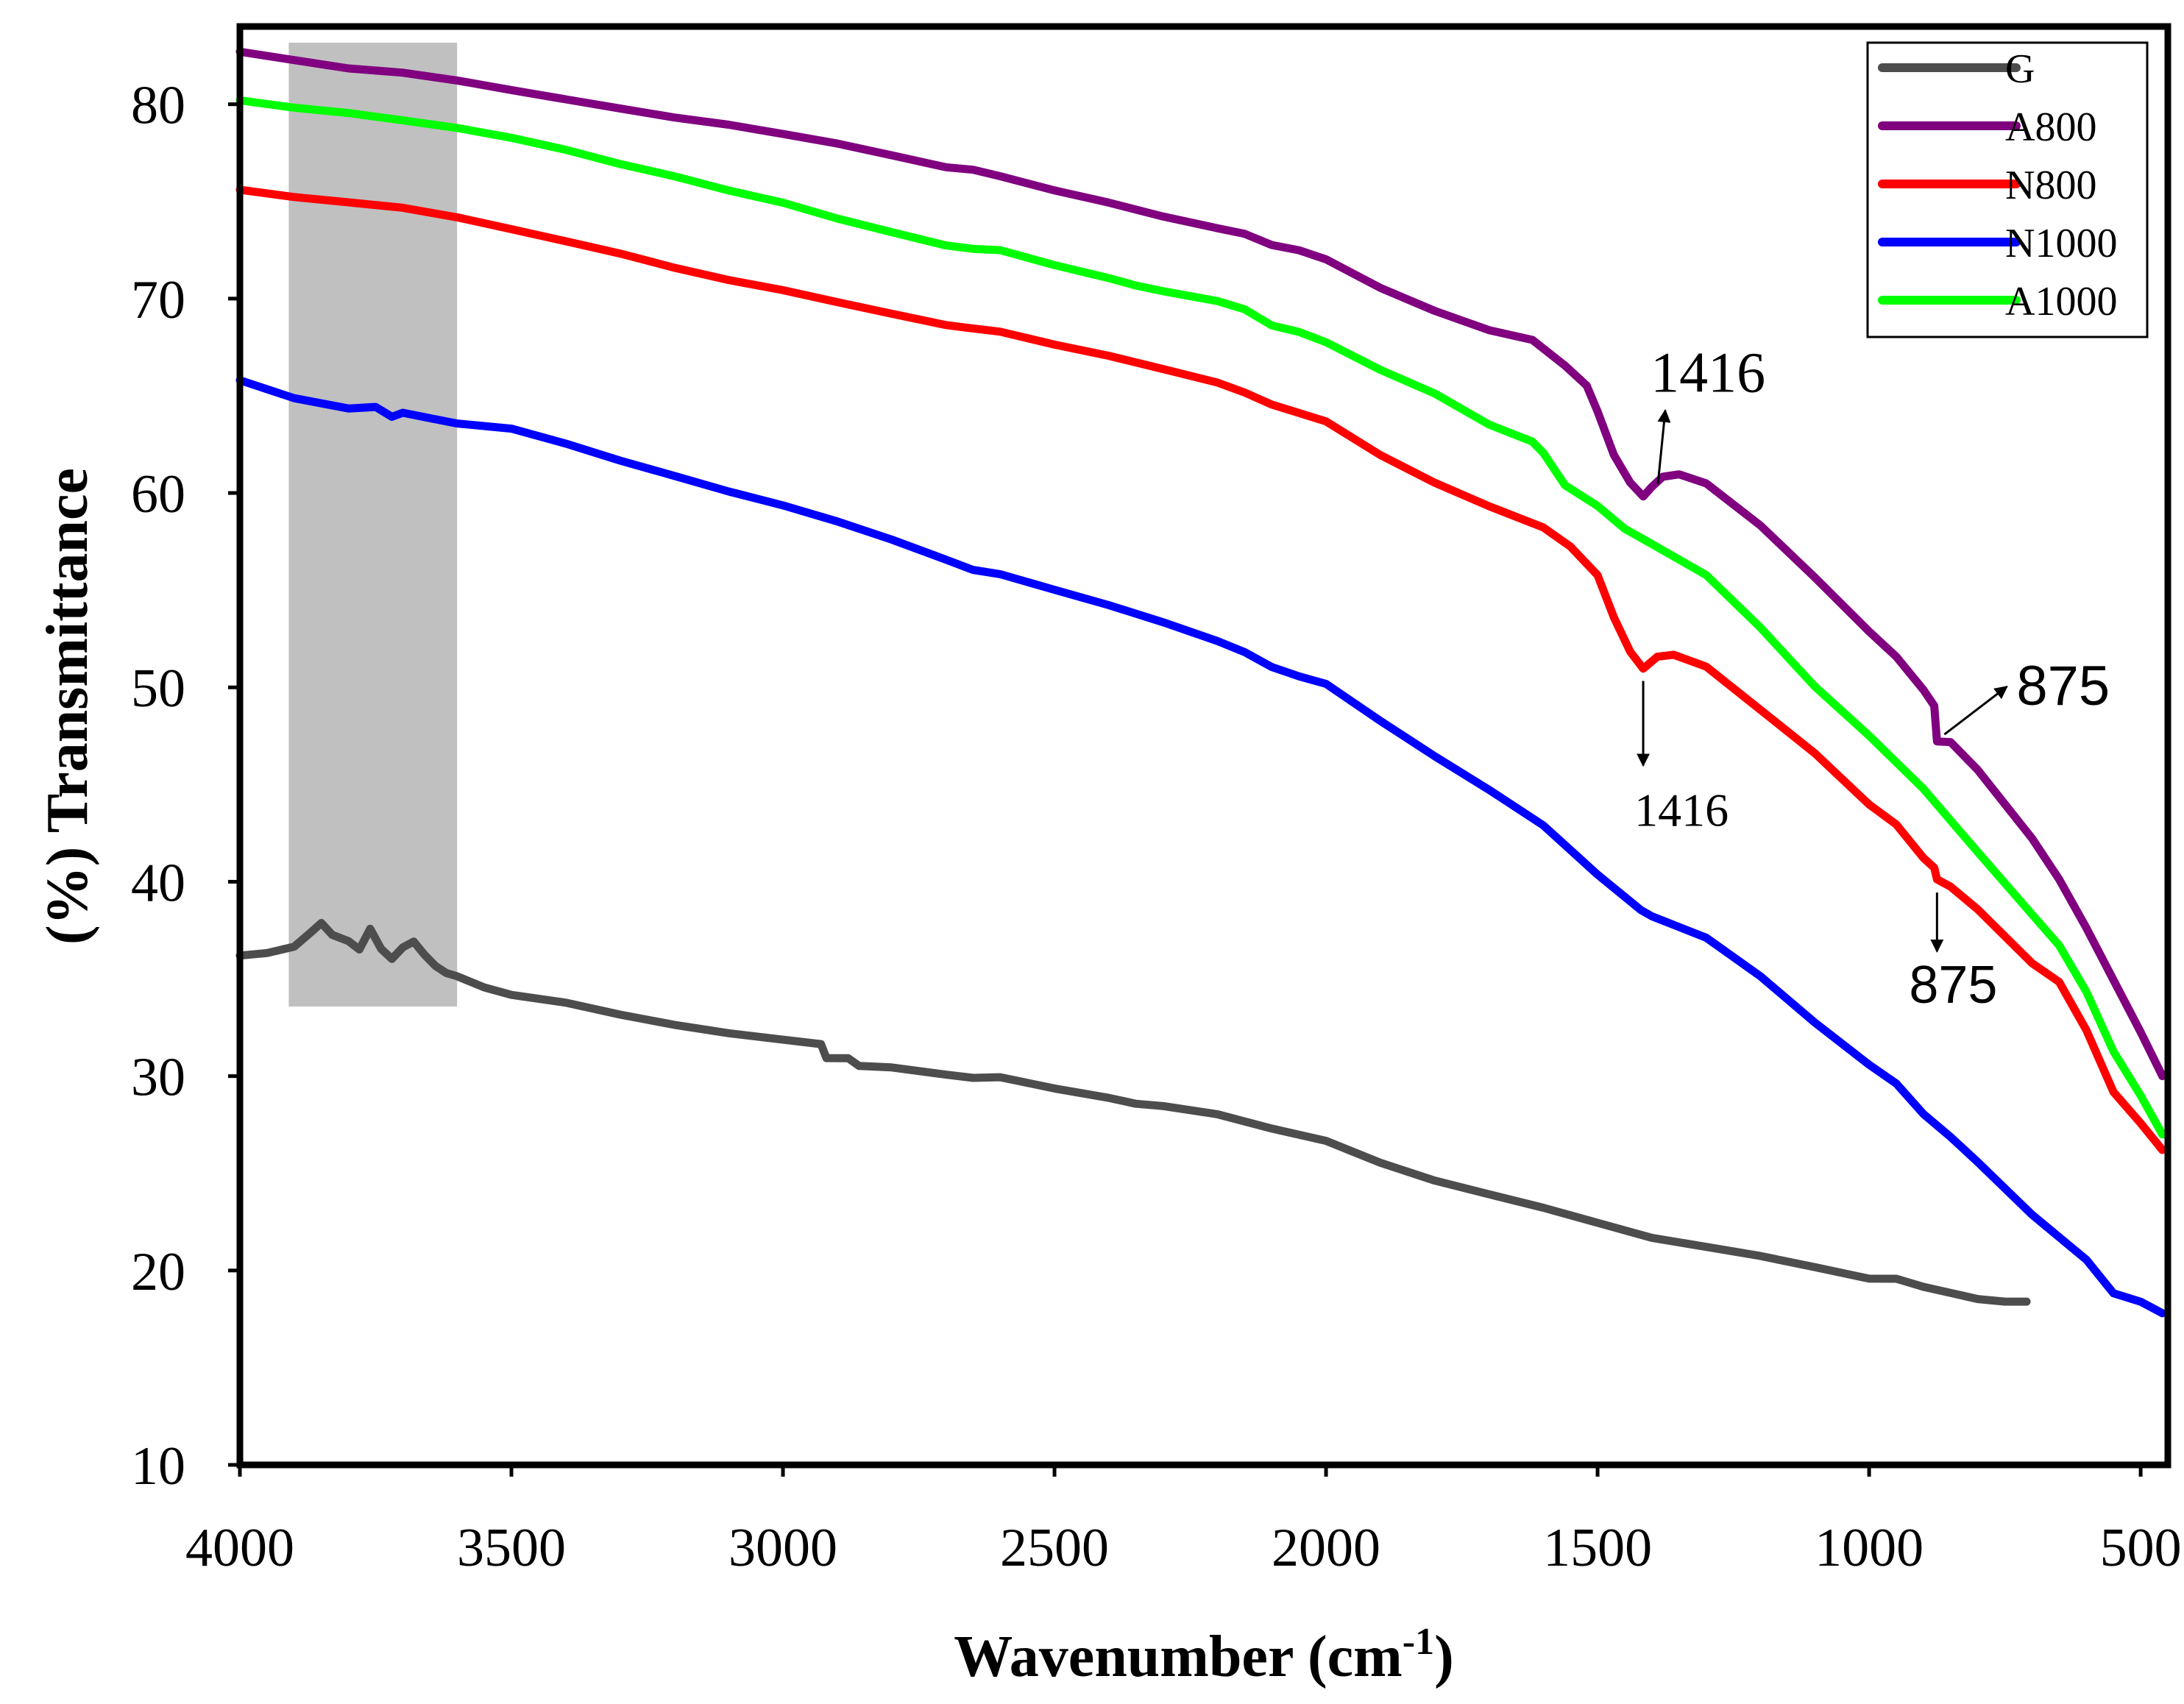 This screenshot has width=2184, height=1704. What do you see at coordinates (158, 106) in the screenshot?
I see `y-tick-label: 80` at bounding box center [158, 106].